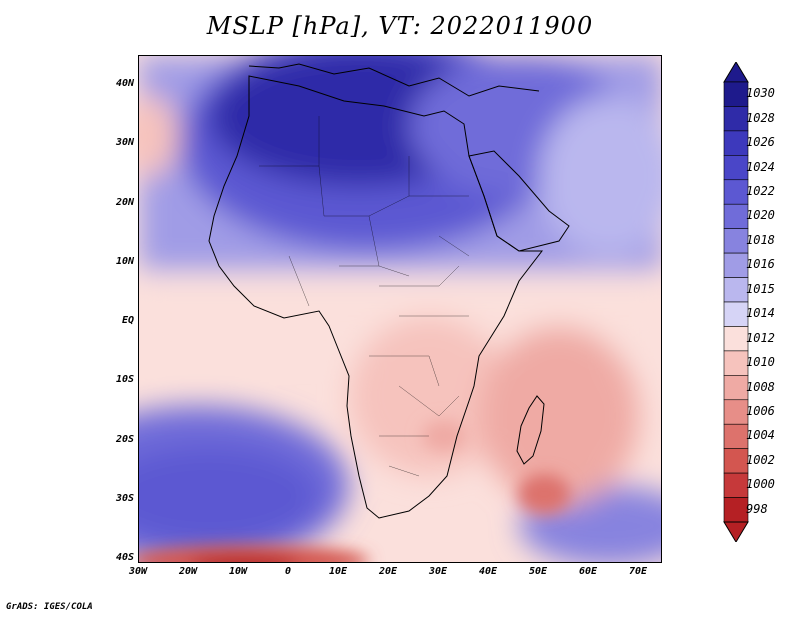 This screenshot has height=618, width=800. Describe the element at coordinates (559, 416) in the screenshot. I see `mozambique-channel-low` at that location.